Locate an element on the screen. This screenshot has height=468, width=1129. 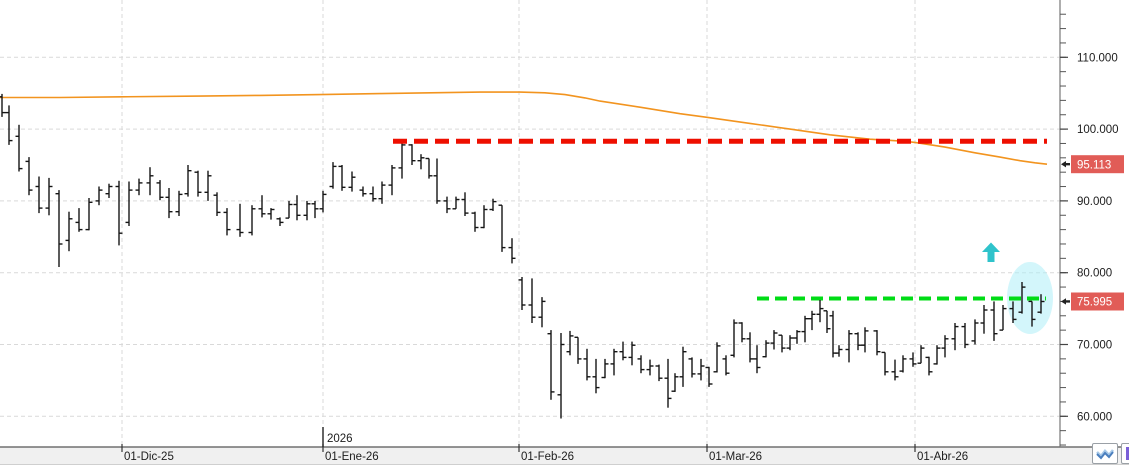
y-axis-label: 110.000 is located at coordinates (1097, 58).